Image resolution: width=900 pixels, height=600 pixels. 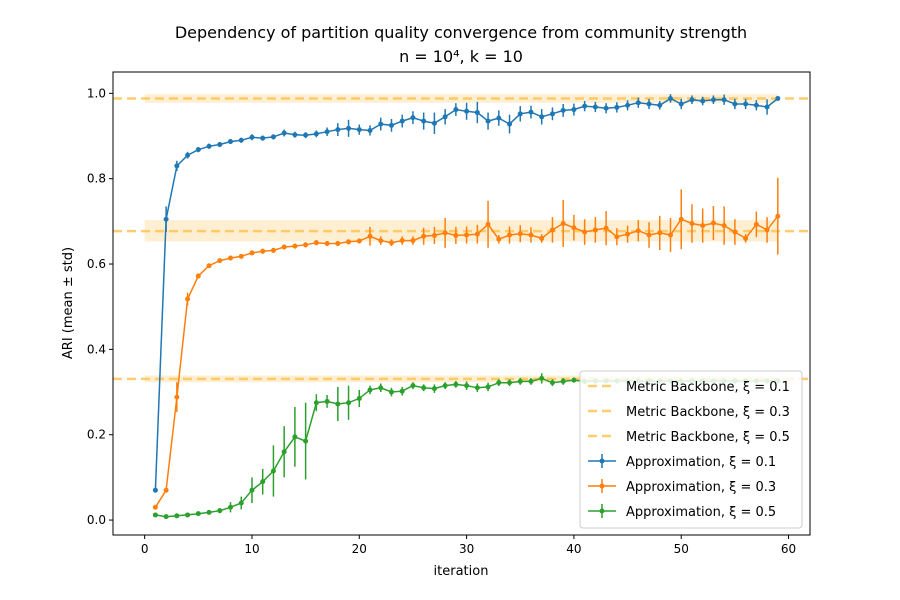 I want to click on x-axis-label: iteration, so click(x=461, y=571).